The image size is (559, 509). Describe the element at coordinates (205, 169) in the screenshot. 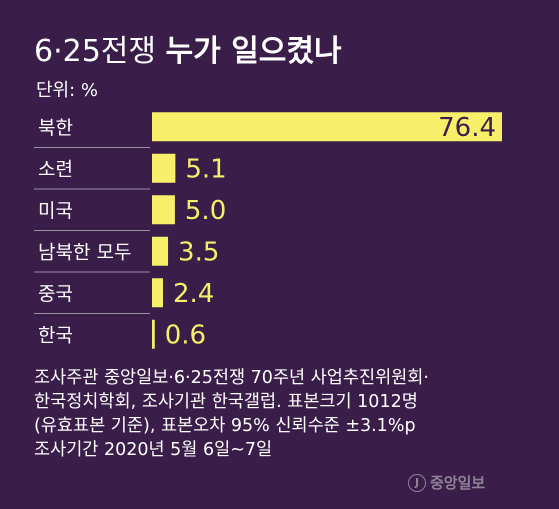

I see `value-label: 5.1` at that location.